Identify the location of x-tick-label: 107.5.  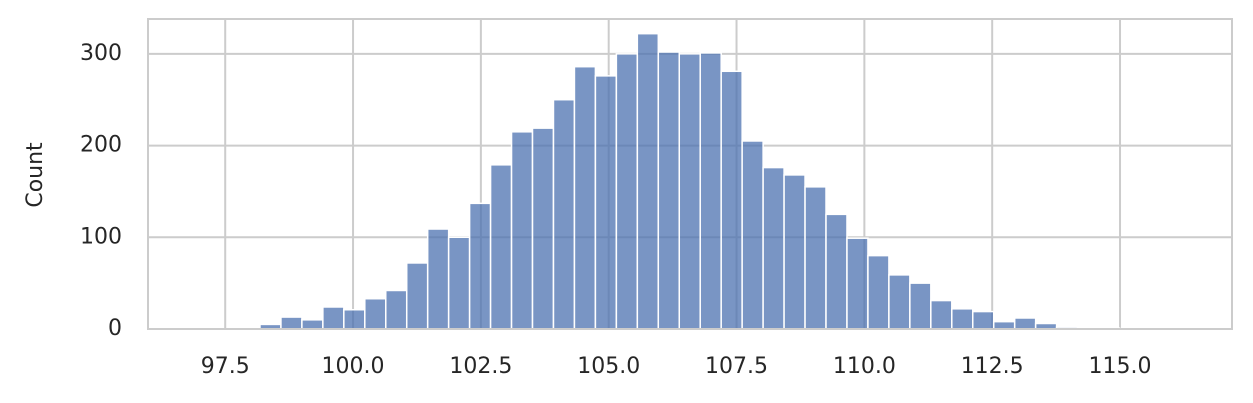
(736, 366).